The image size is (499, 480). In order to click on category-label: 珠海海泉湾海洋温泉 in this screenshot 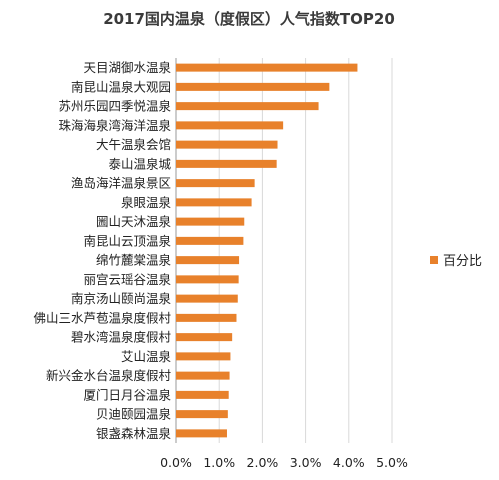, I will do `click(114, 125)`.